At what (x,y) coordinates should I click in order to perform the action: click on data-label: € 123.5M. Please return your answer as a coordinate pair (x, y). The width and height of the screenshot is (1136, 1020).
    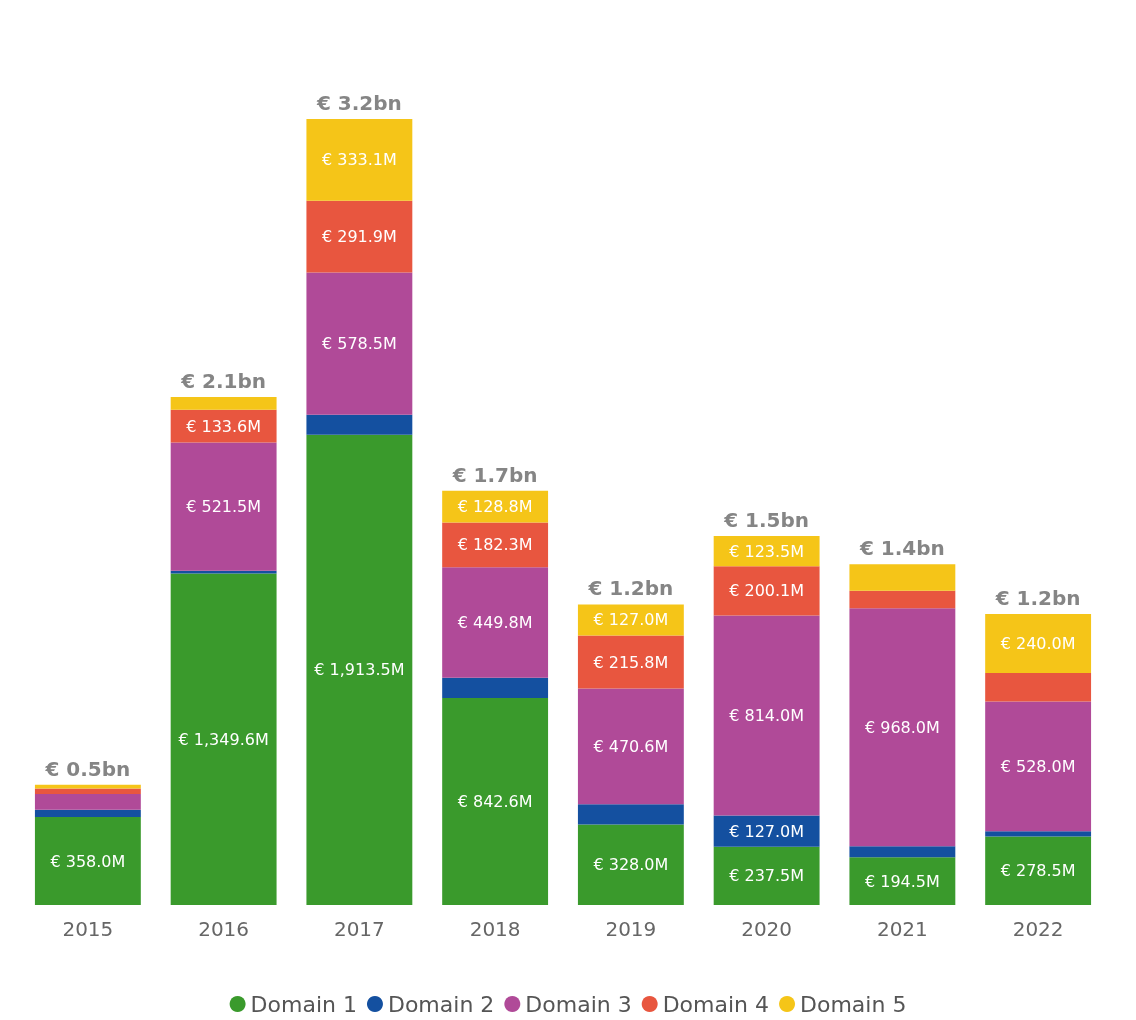
    Looking at the image, I should click on (767, 551).